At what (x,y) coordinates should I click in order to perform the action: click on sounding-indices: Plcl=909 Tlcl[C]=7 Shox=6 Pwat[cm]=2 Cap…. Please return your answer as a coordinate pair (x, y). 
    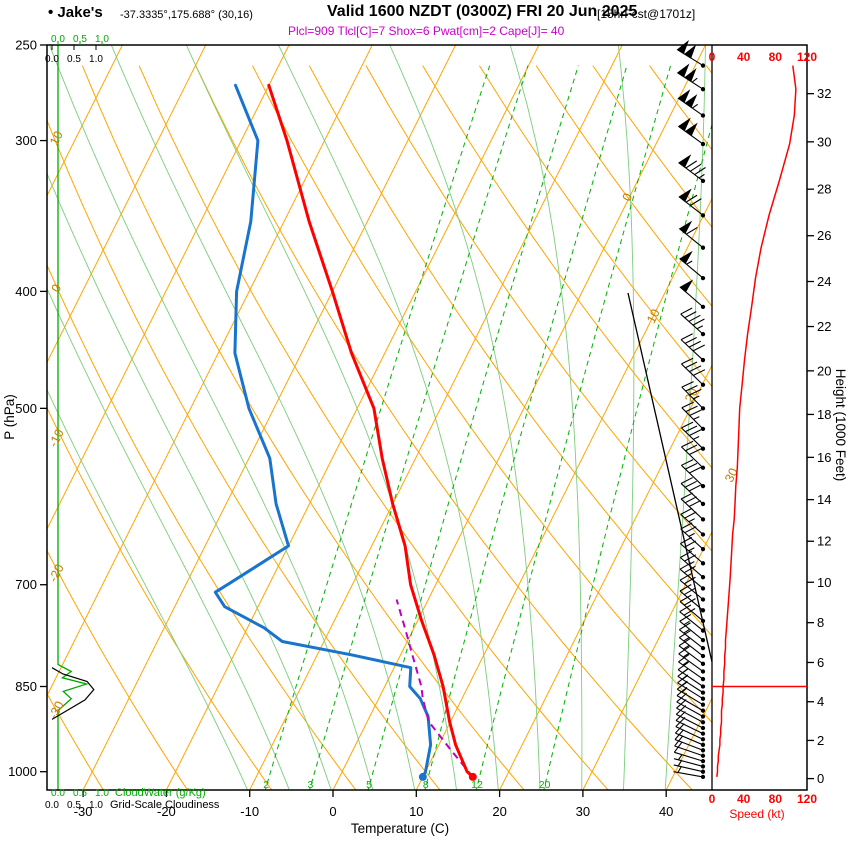
    Looking at the image, I should click on (426, 31).